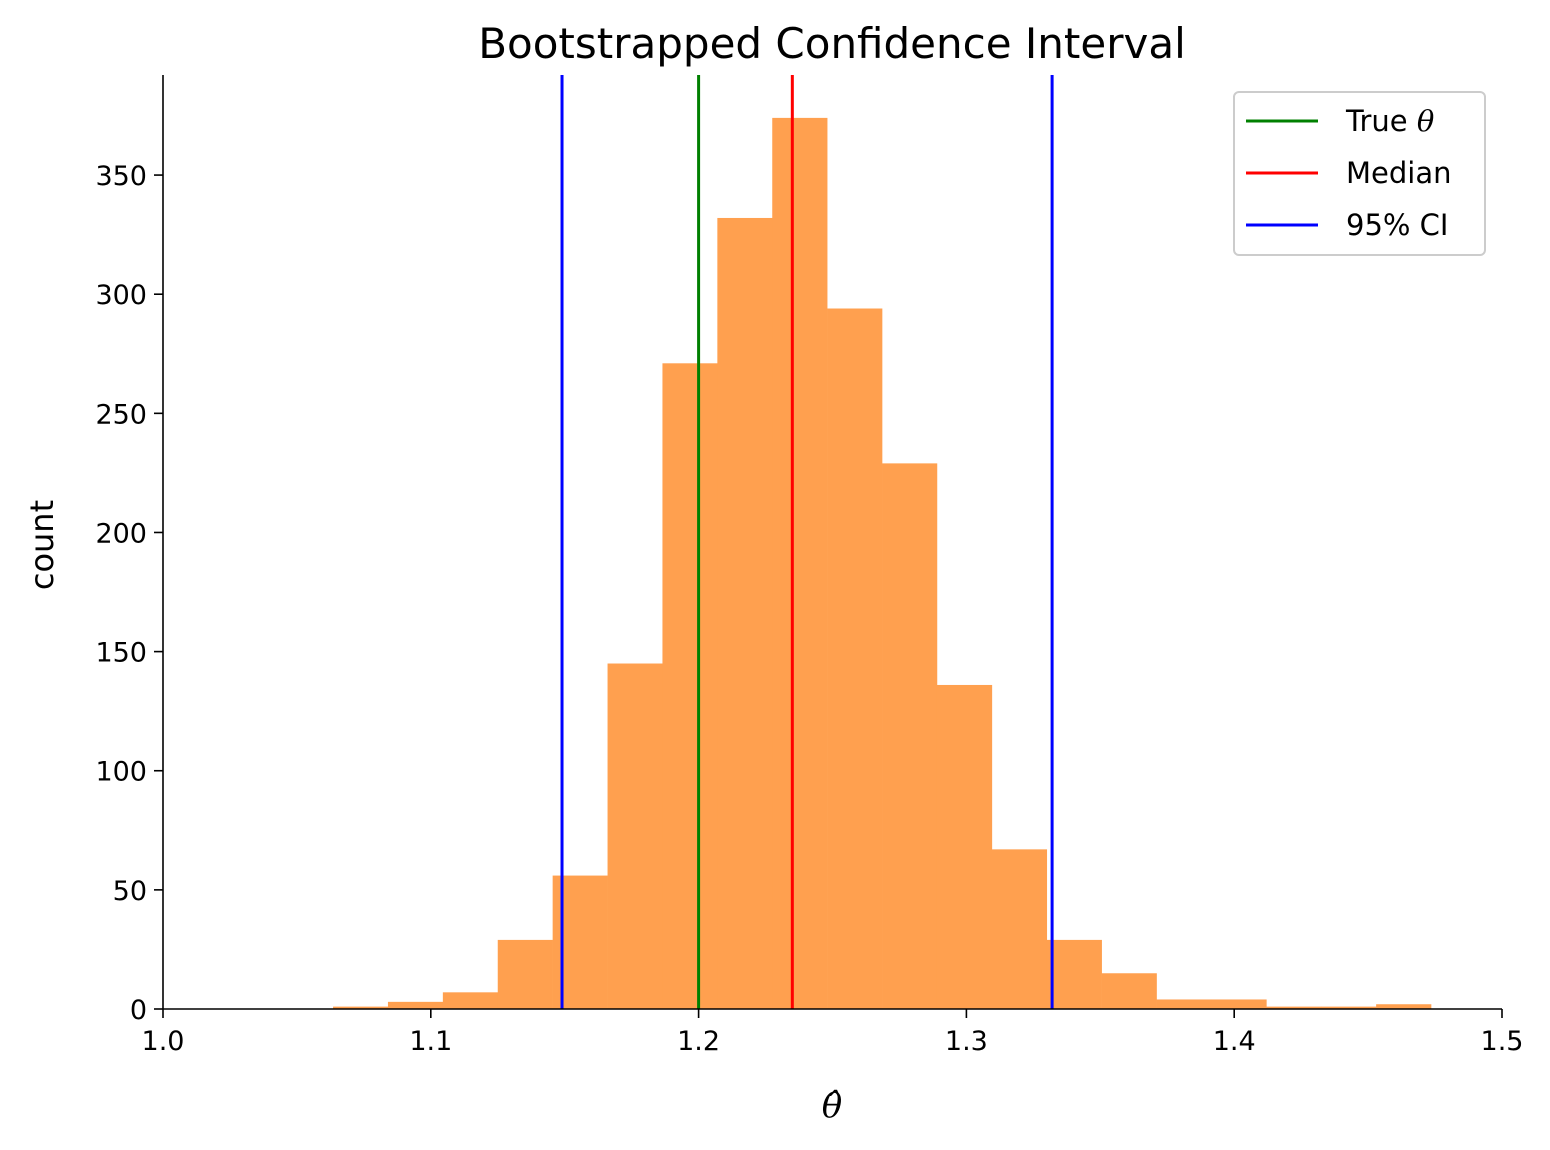 Image resolution: width=1550 pixels, height=1150 pixels. What do you see at coordinates (698, 1041) in the screenshot?
I see `x-tick-label: 1.2` at bounding box center [698, 1041].